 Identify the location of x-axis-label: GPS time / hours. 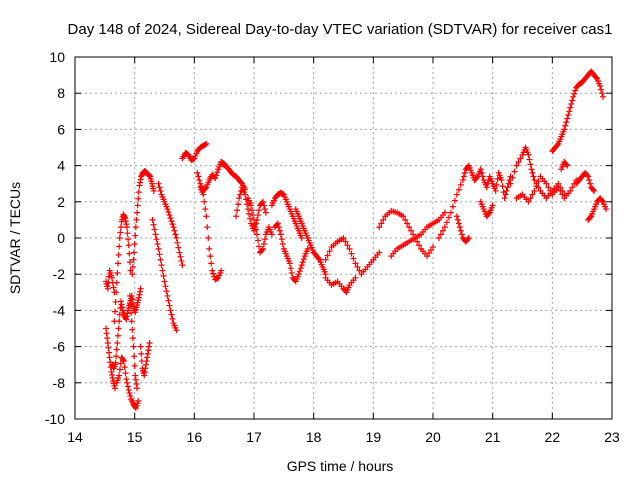
(340, 466).